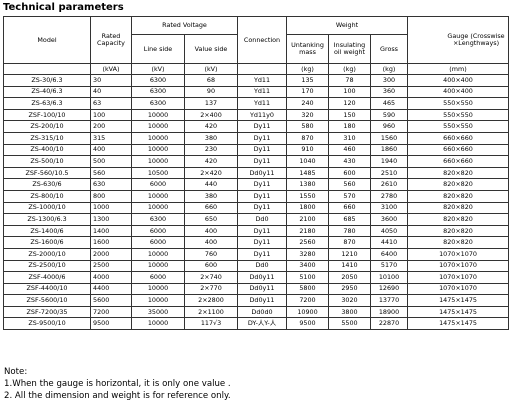 The width and height of the screenshot is (511, 419). What do you see at coordinates (307, 231) in the screenshot?
I see `cell-untanking-mass: 2180` at bounding box center [307, 231].